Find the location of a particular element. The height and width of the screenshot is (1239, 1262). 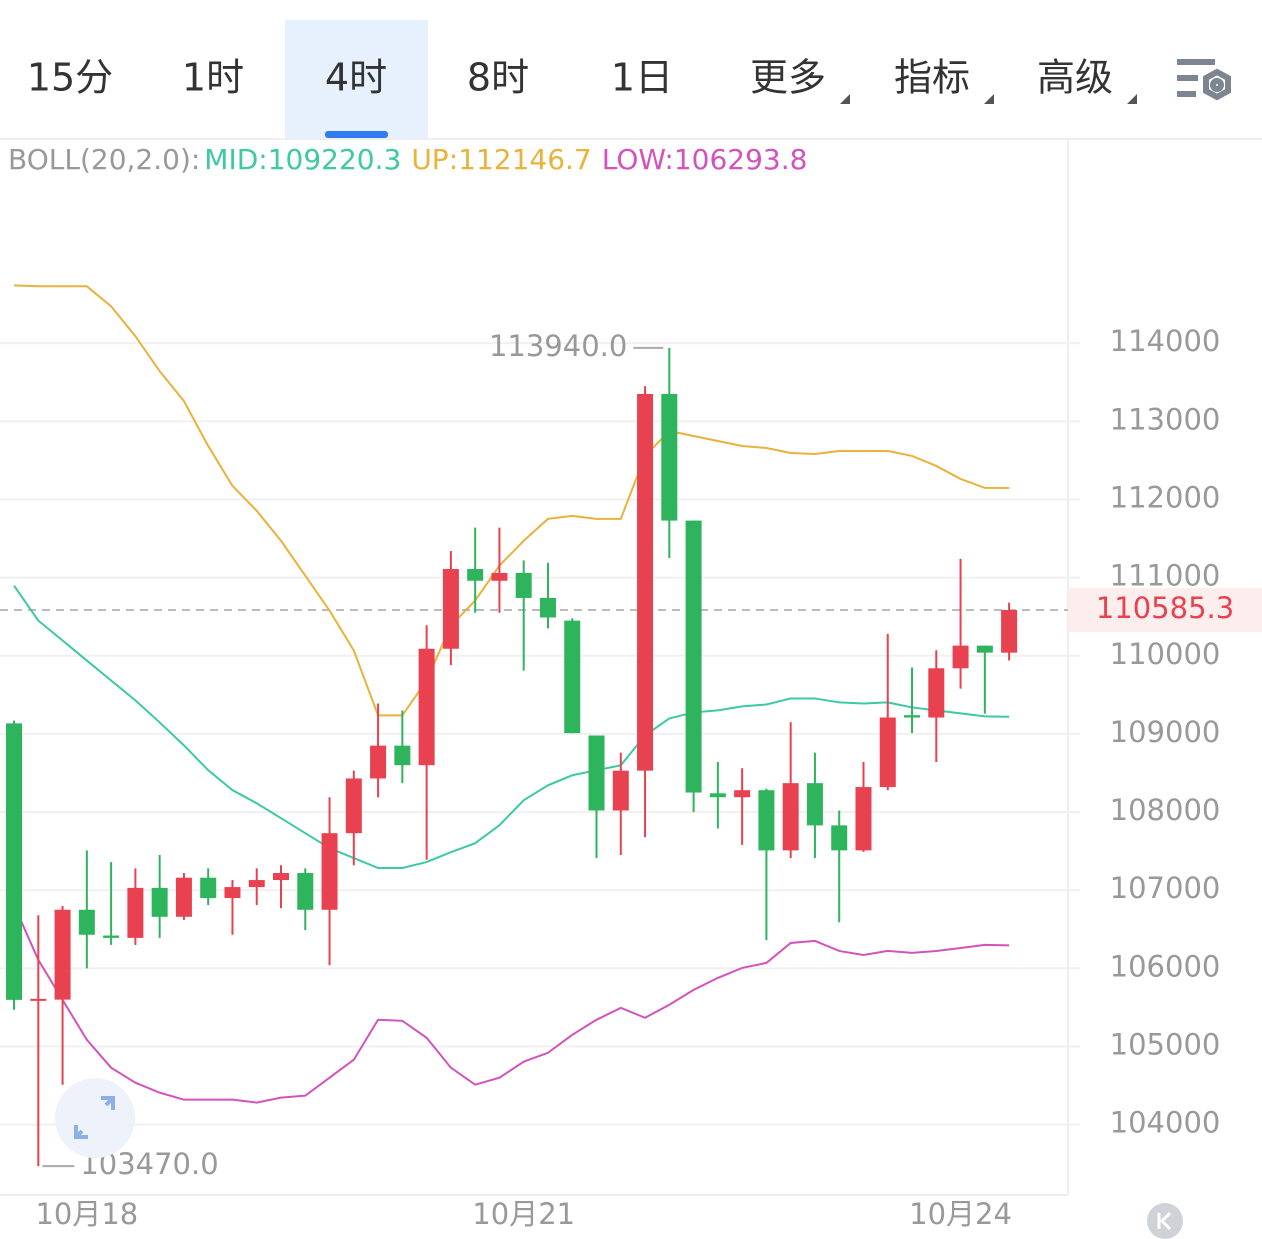

tab: 15分 is located at coordinates (70, 78).